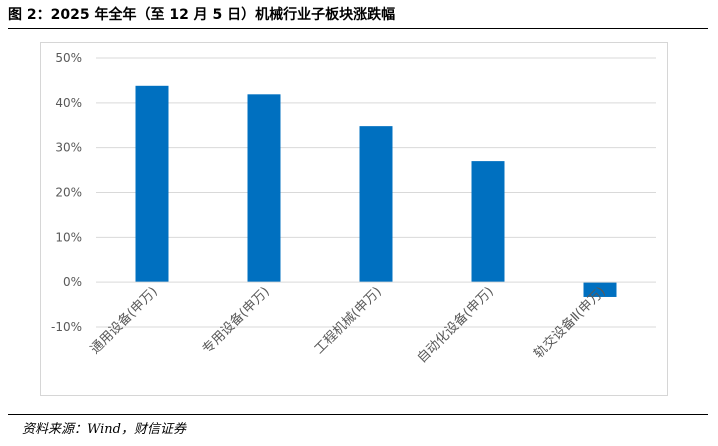 This screenshot has width=718, height=446. Describe the element at coordinates (104, 429) in the screenshot. I see `source-note: 资料来源：Wind，财信证券` at that location.